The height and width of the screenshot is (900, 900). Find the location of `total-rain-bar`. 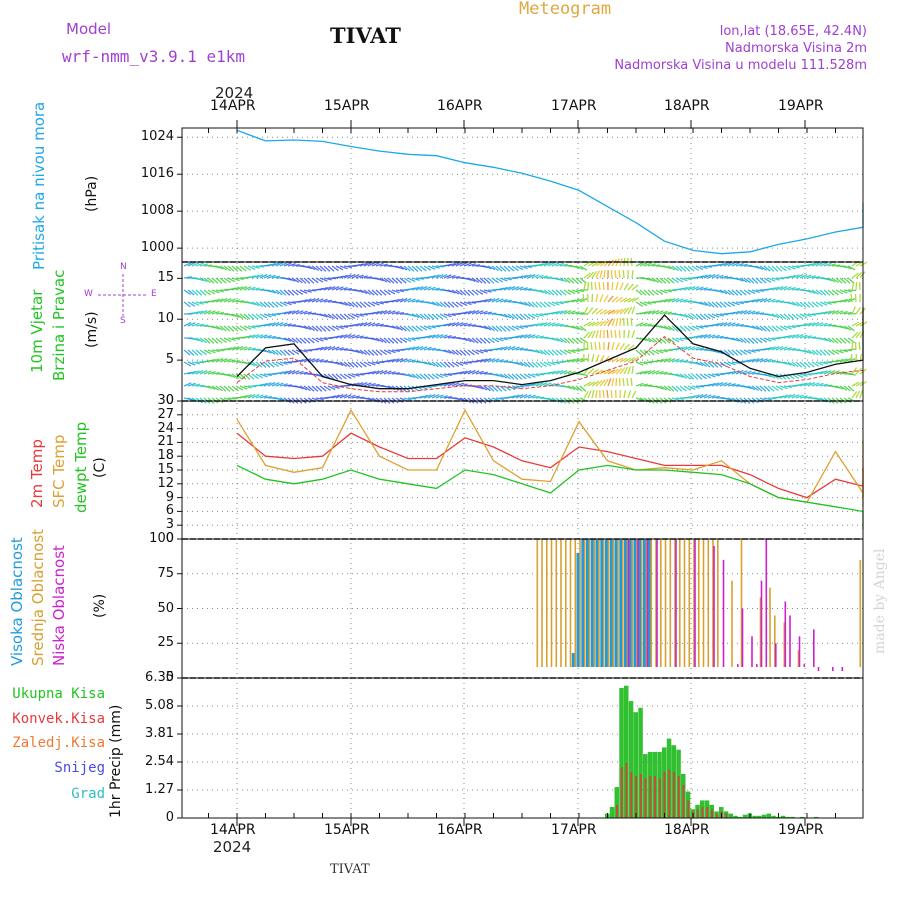

total-rain-bar is located at coordinates (783, 816).